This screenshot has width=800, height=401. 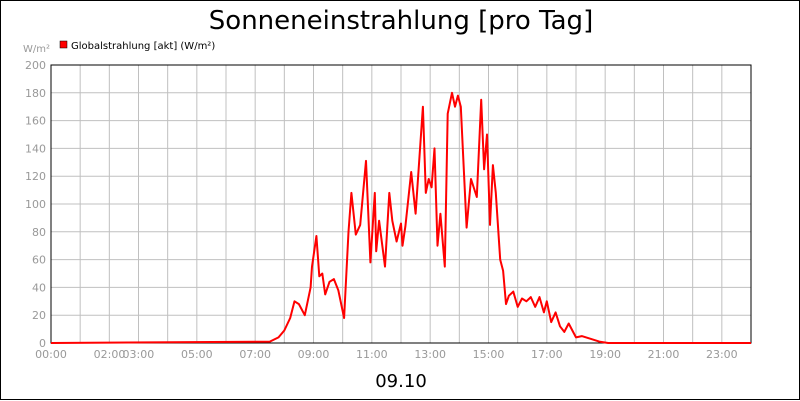 I want to click on legend-label: Globalstrahlung [akt] (W/m²), so click(x=143, y=46).